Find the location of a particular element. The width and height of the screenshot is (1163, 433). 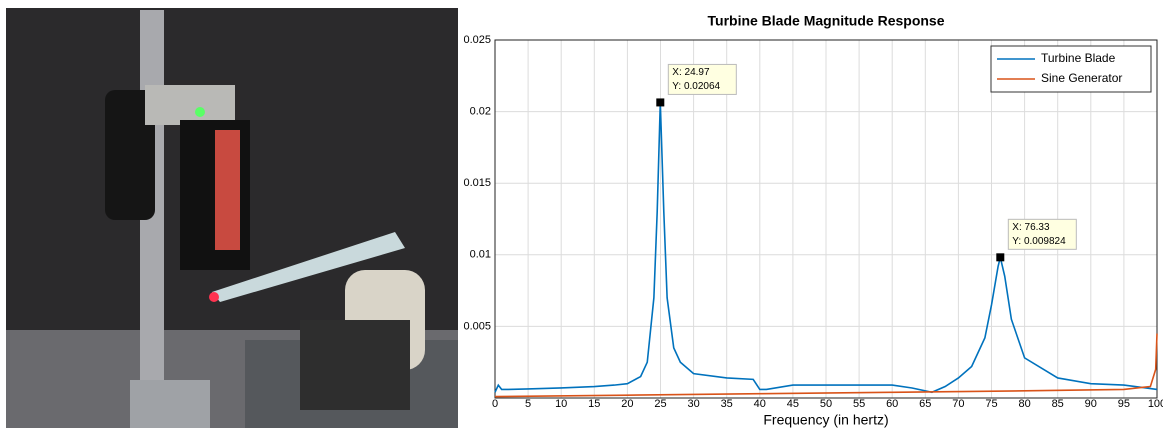

legend-label: Turbine Blade is located at coordinates (1078, 58).